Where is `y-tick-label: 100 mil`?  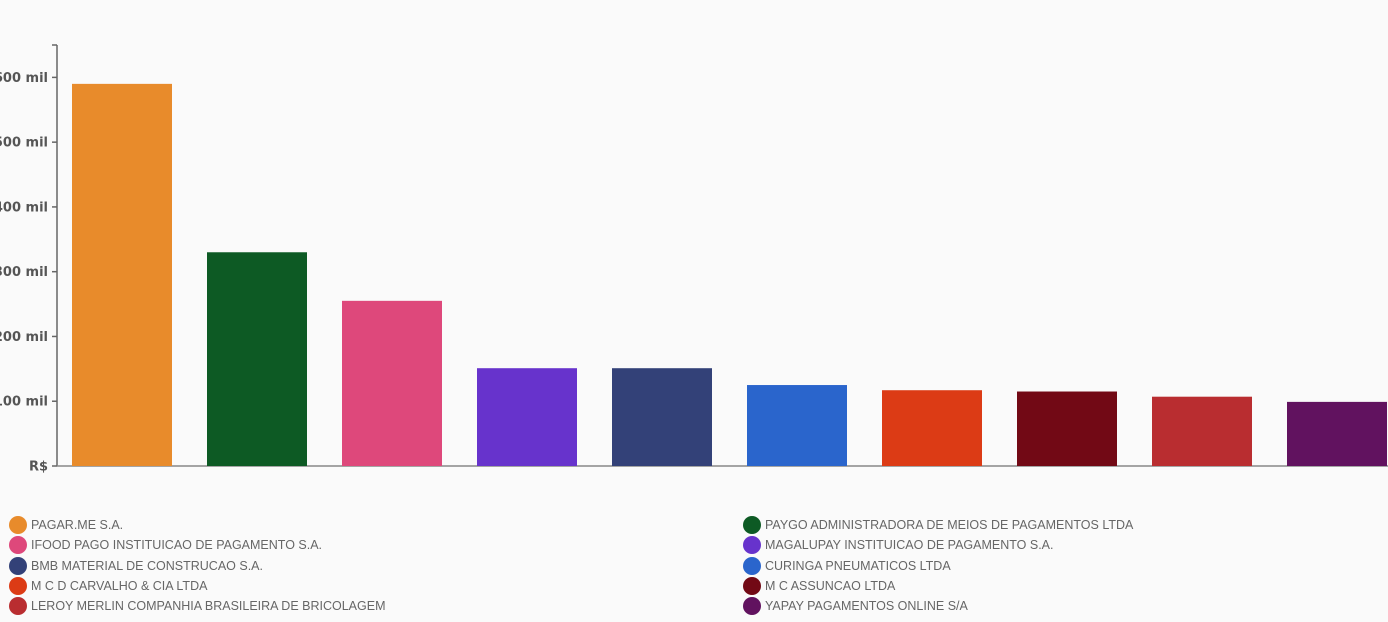 y-tick-label: 100 mil is located at coordinates (24, 402).